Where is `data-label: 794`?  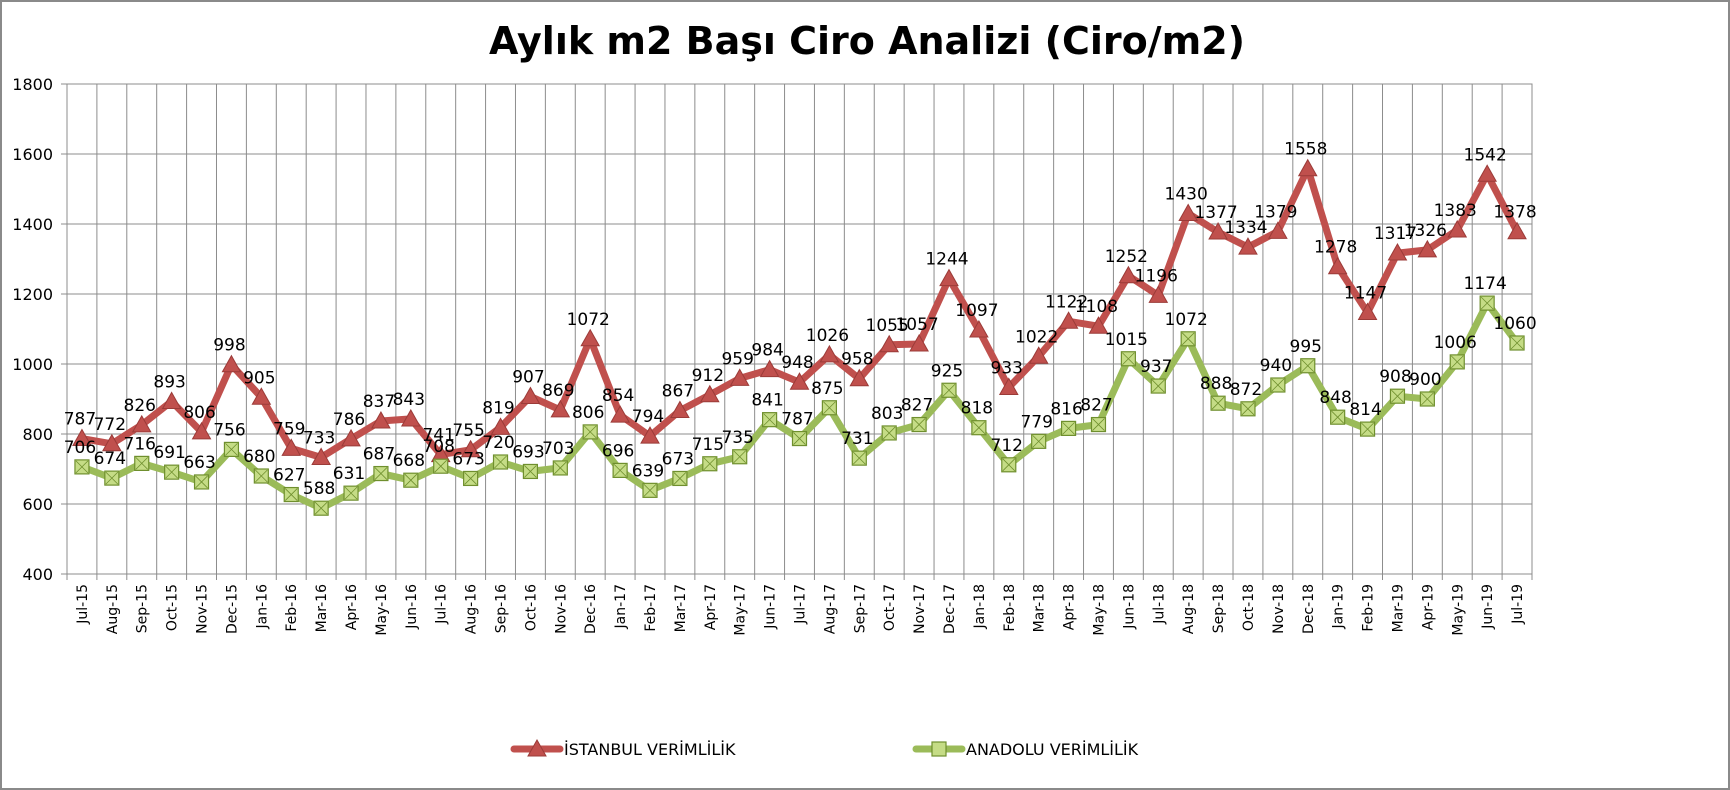
data-label: 794 is located at coordinates (648, 417).